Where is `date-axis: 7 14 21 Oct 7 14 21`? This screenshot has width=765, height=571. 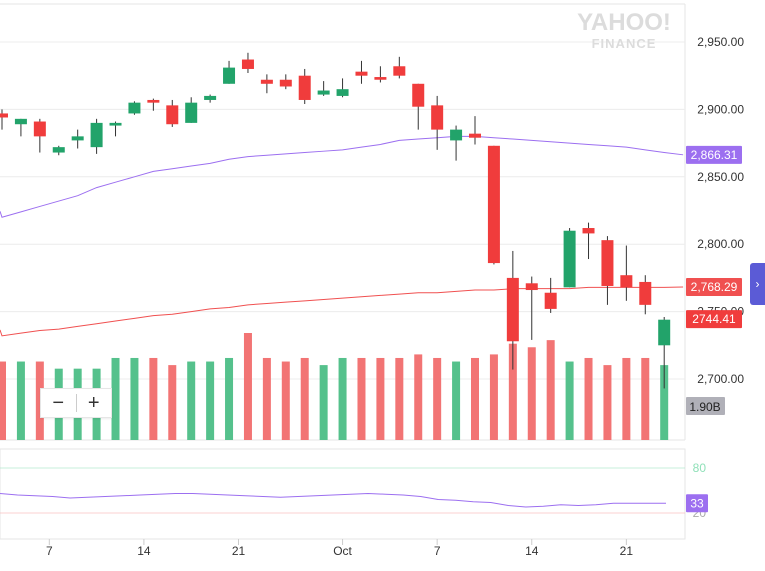
date-axis: 7 14 21 Oct 7 14 21 is located at coordinates (342, 548).